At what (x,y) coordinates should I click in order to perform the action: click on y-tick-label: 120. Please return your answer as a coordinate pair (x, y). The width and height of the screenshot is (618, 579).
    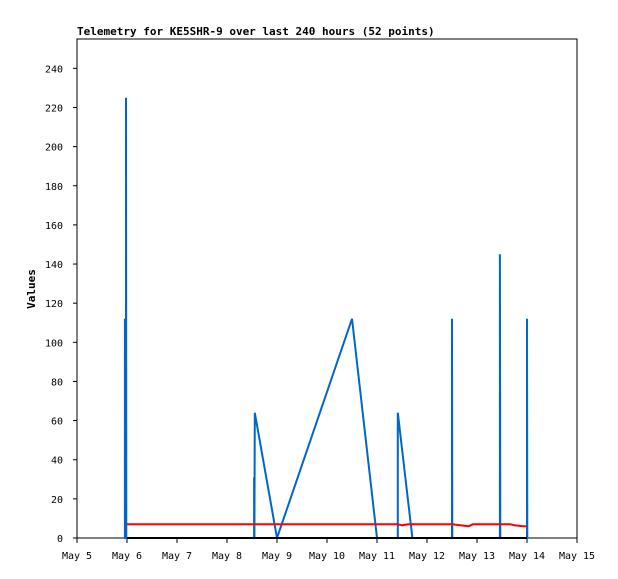
    Looking at the image, I should click on (54, 304).